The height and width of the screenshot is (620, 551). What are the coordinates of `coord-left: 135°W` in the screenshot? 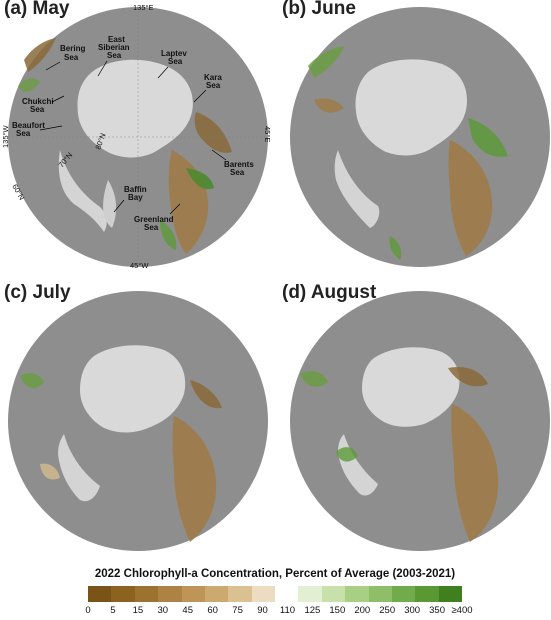 It's located at (5, 136).